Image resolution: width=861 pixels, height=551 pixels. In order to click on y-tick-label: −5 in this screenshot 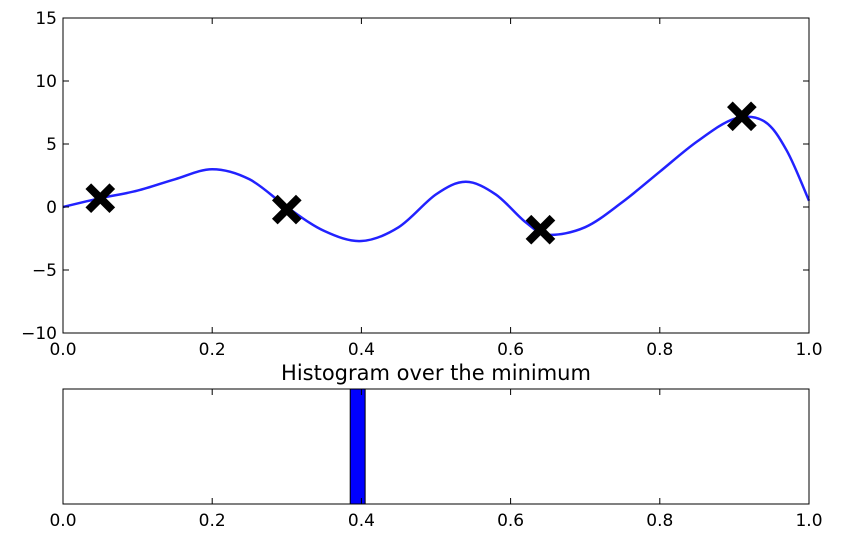, I will do `click(44, 271)`.